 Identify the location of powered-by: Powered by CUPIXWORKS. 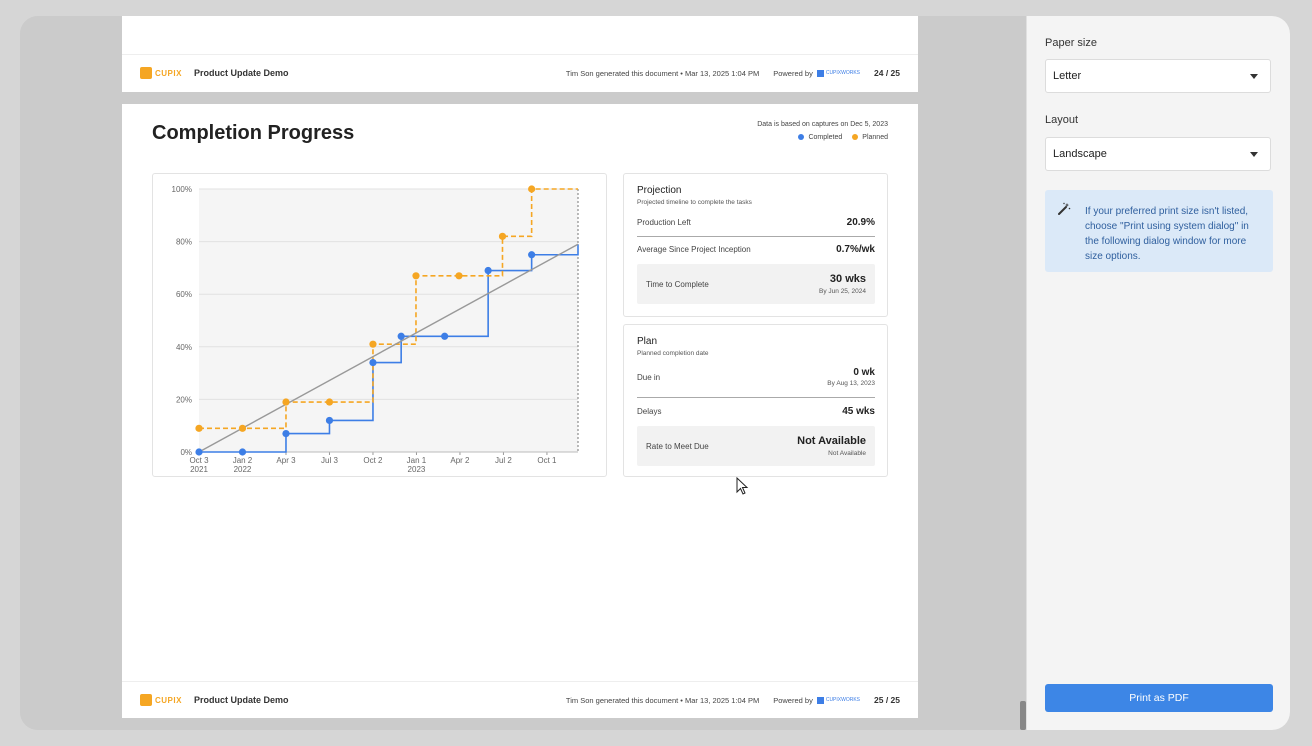
(816, 700).